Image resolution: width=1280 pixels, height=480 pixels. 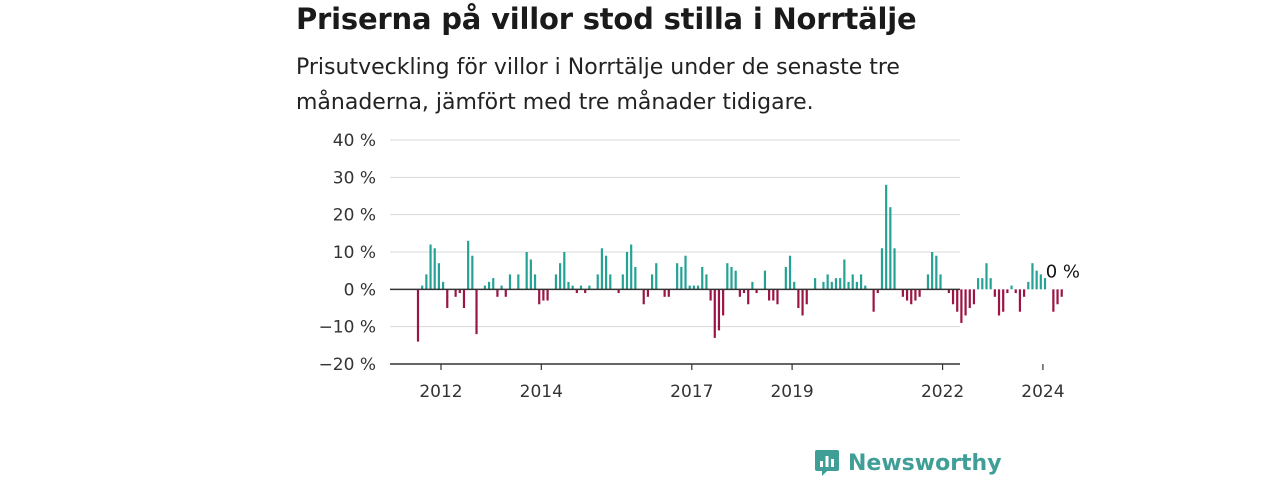 What do you see at coordinates (691, 392) in the screenshot?
I see `x-tick-label: 2017` at bounding box center [691, 392].